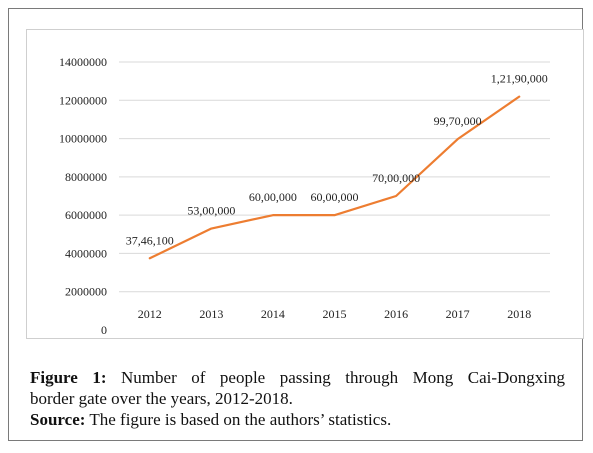  What do you see at coordinates (519, 314) in the screenshot?
I see `x-tick-label: 2018` at bounding box center [519, 314].